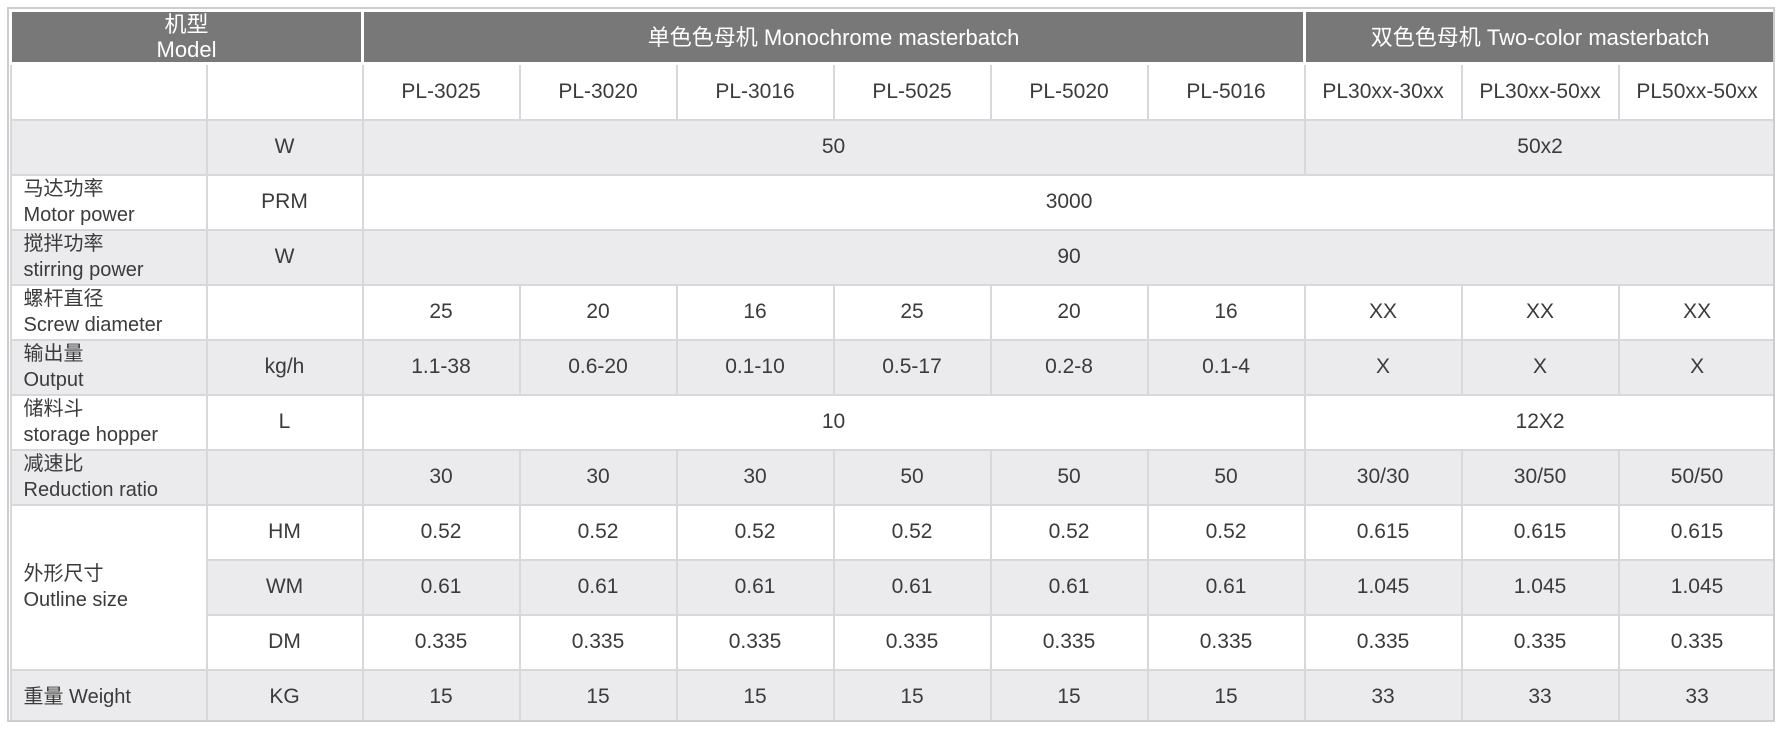 Image resolution: width=1782 pixels, height=730 pixels. I want to click on header-model: 机型 Model, so click(187, 37).